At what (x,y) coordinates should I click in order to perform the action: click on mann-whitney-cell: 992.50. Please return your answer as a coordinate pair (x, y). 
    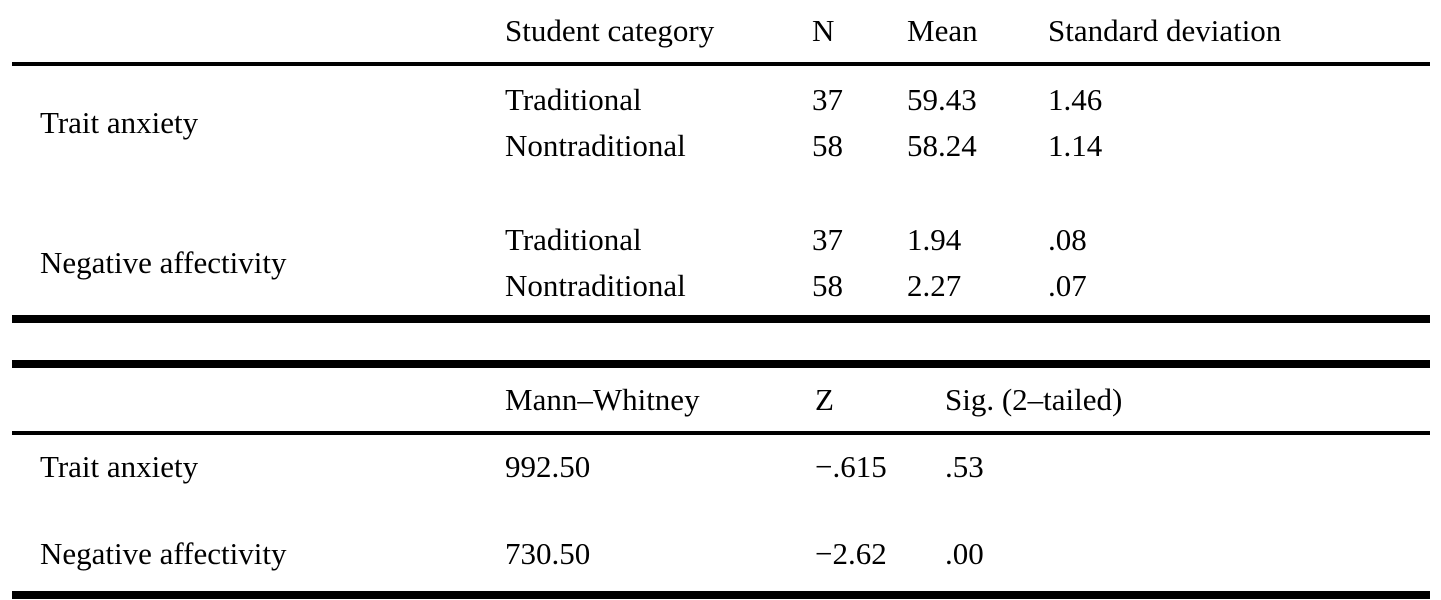
    Looking at the image, I should click on (548, 466).